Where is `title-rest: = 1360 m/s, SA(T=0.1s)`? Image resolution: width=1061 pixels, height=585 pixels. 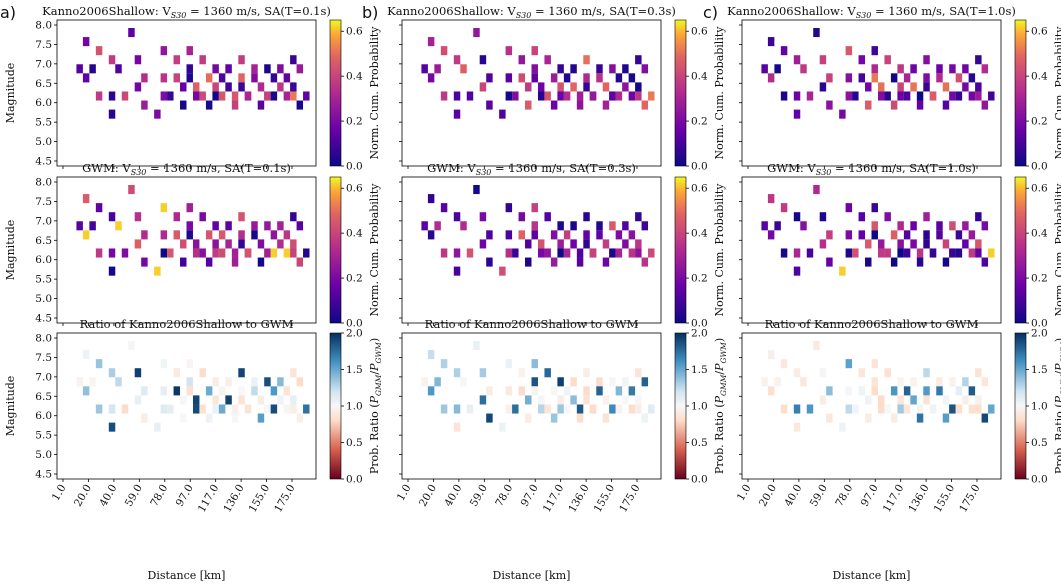
title-rest: = 1360 m/s, SA(T=0.1s) is located at coordinates (258, 11).